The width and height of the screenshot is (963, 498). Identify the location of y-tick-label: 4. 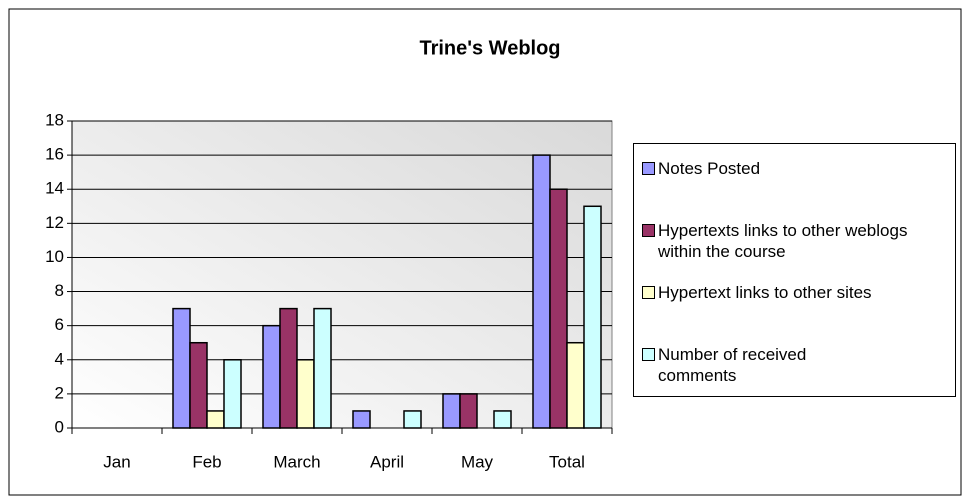
(59, 358).